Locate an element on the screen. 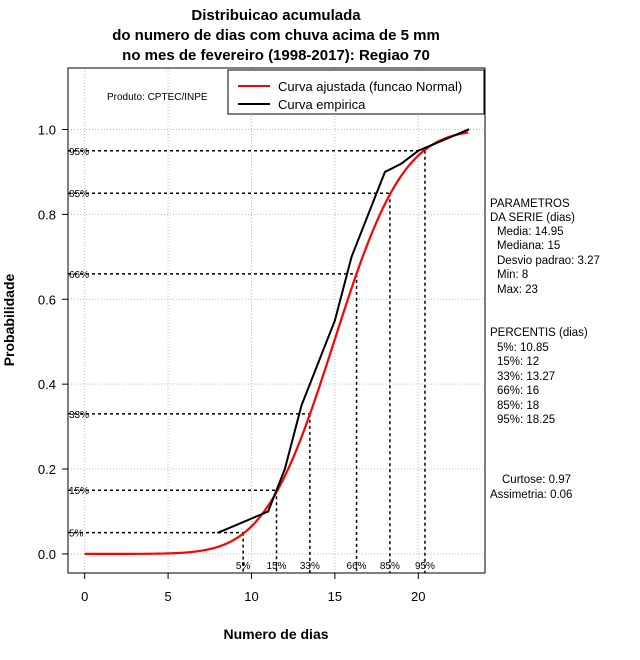  percentis-p66: 66%: 16 is located at coordinates (518, 391).